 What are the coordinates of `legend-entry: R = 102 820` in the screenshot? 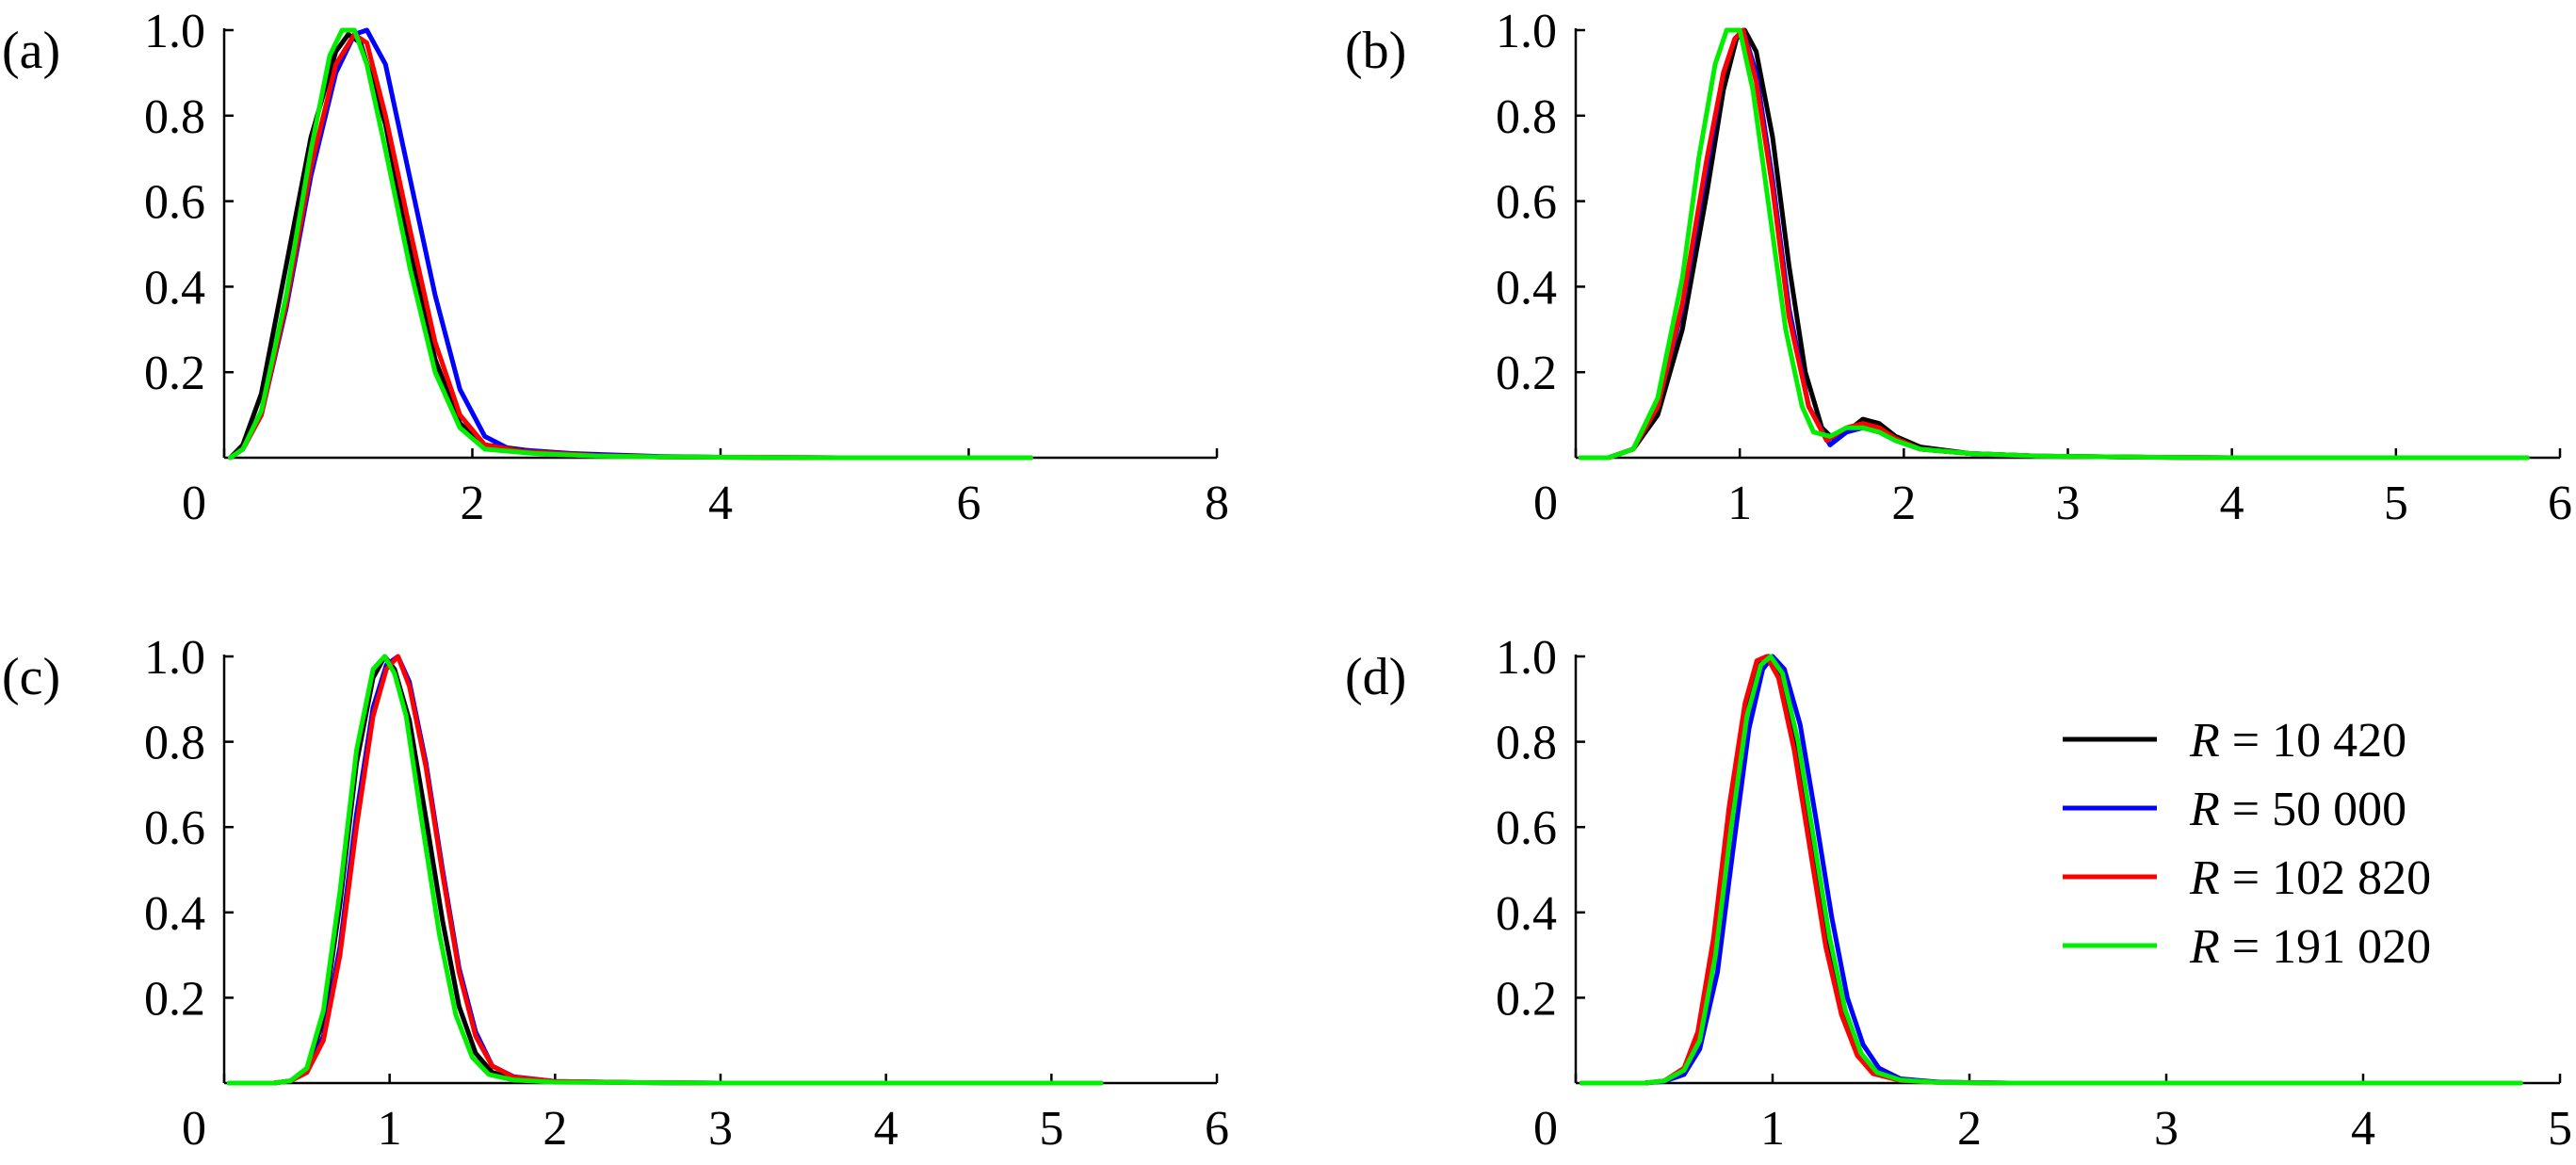 It's located at (2310, 878).